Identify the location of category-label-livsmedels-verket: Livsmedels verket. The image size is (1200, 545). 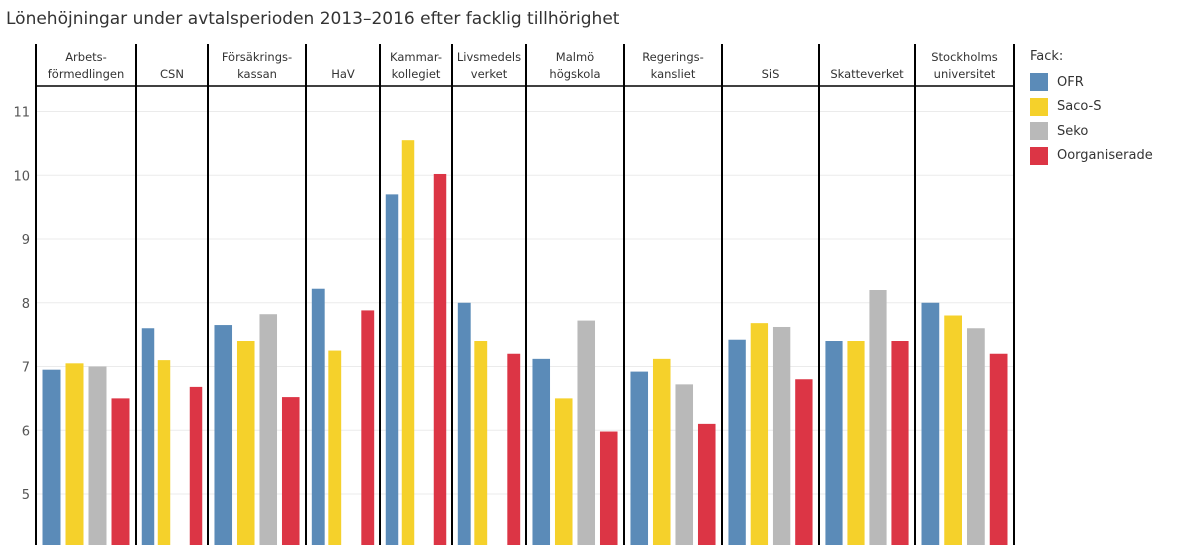
(489, 65).